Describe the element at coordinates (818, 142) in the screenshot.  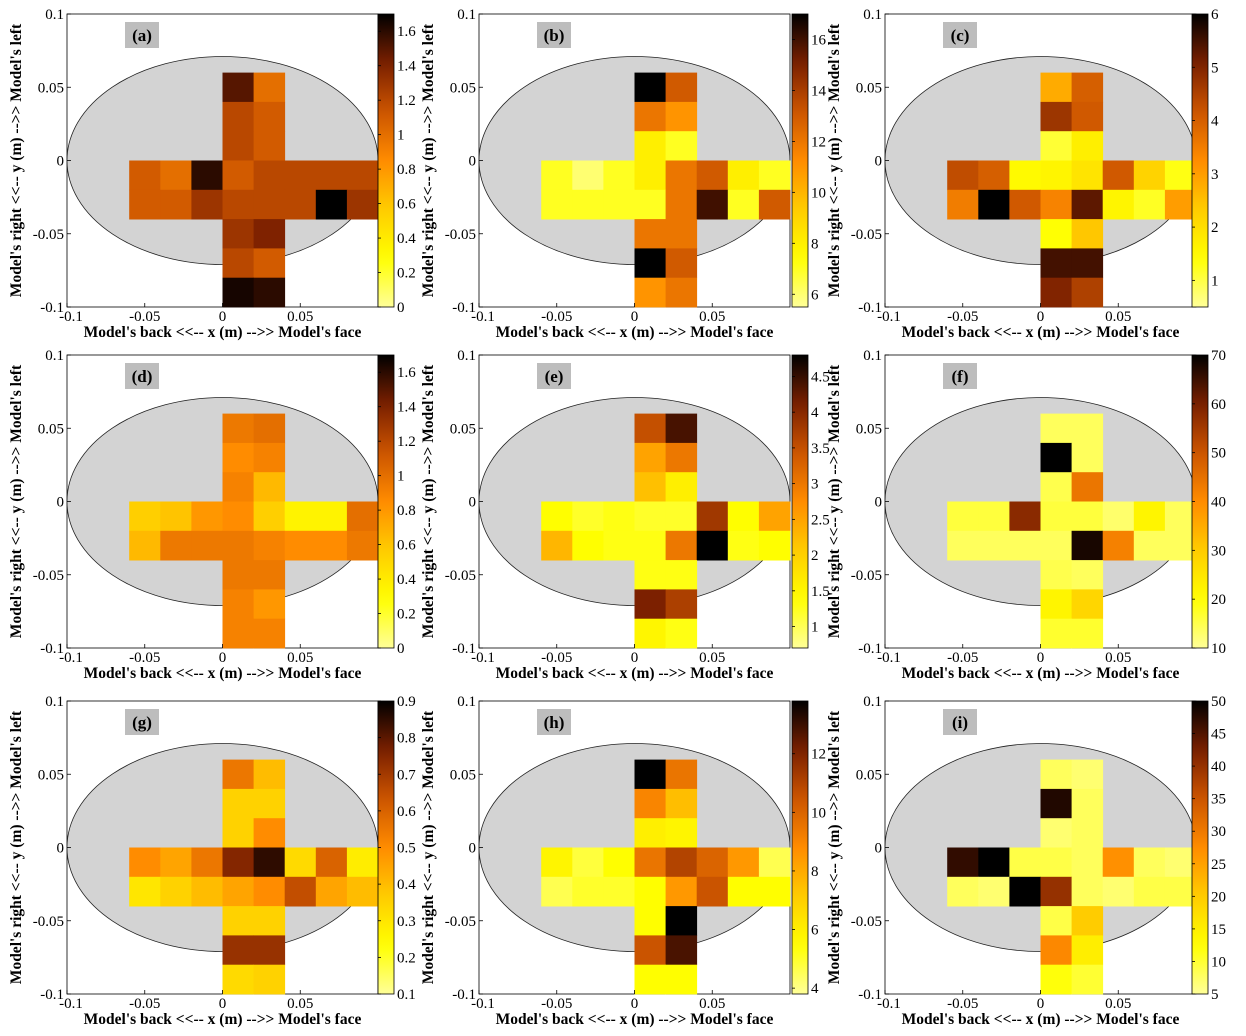
I see `colorbar-tick-label: 12` at that location.